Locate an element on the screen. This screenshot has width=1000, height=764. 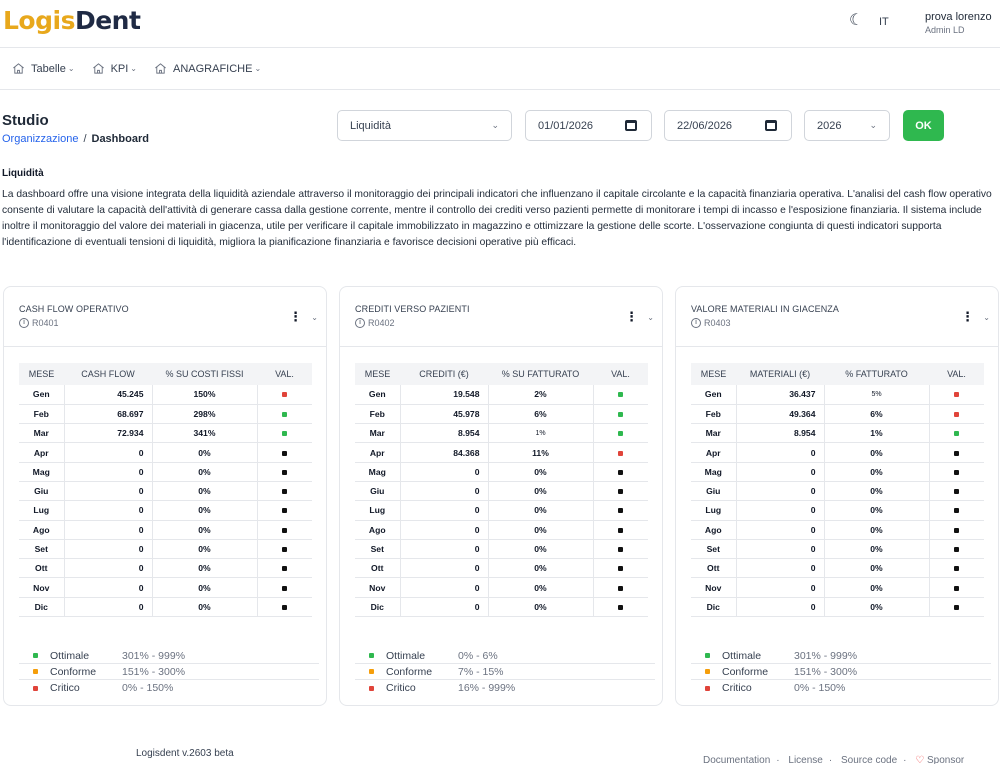
value-cell: 8.954 is located at coordinates (779, 433).